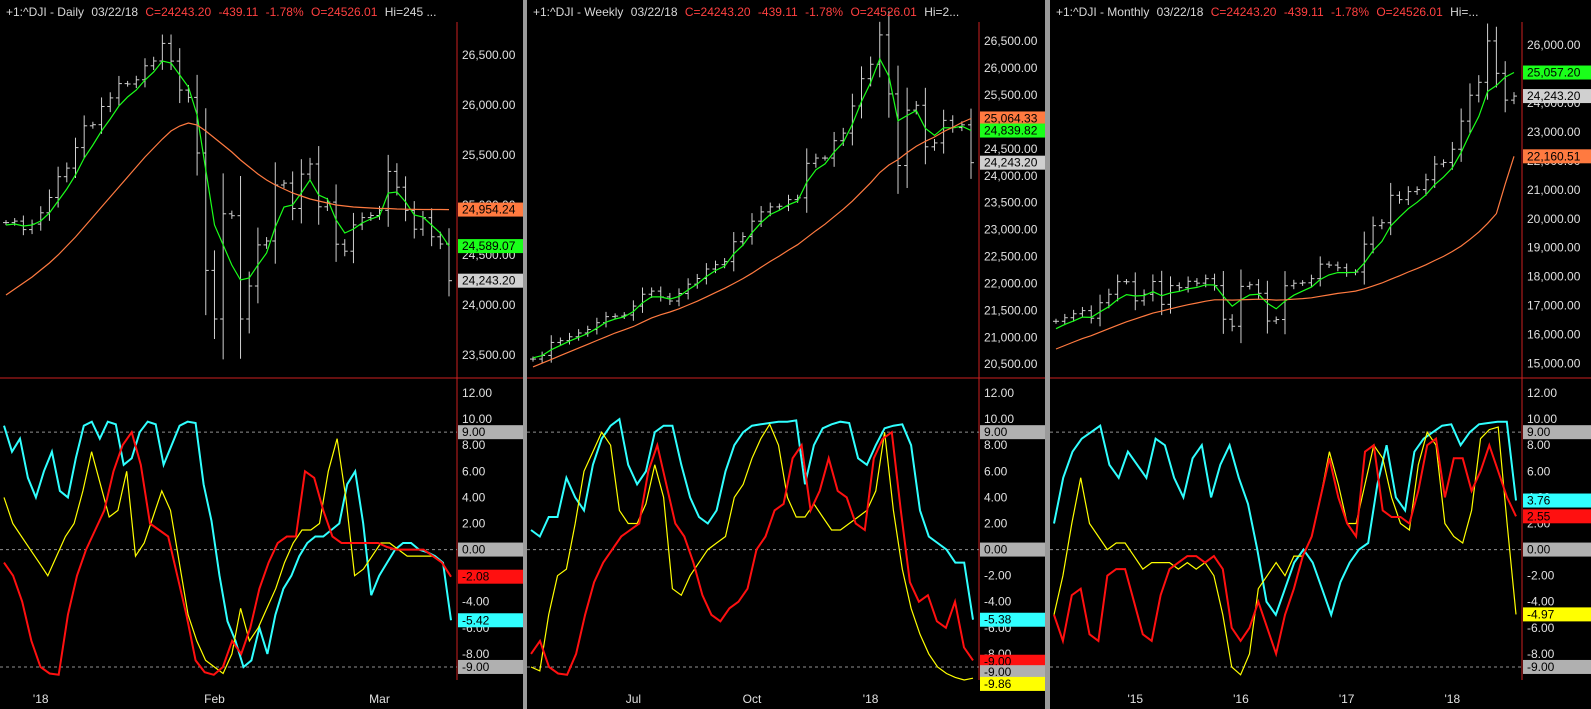 The height and width of the screenshot is (709, 1591). I want to click on x-axis-label: Oct, so click(752, 699).